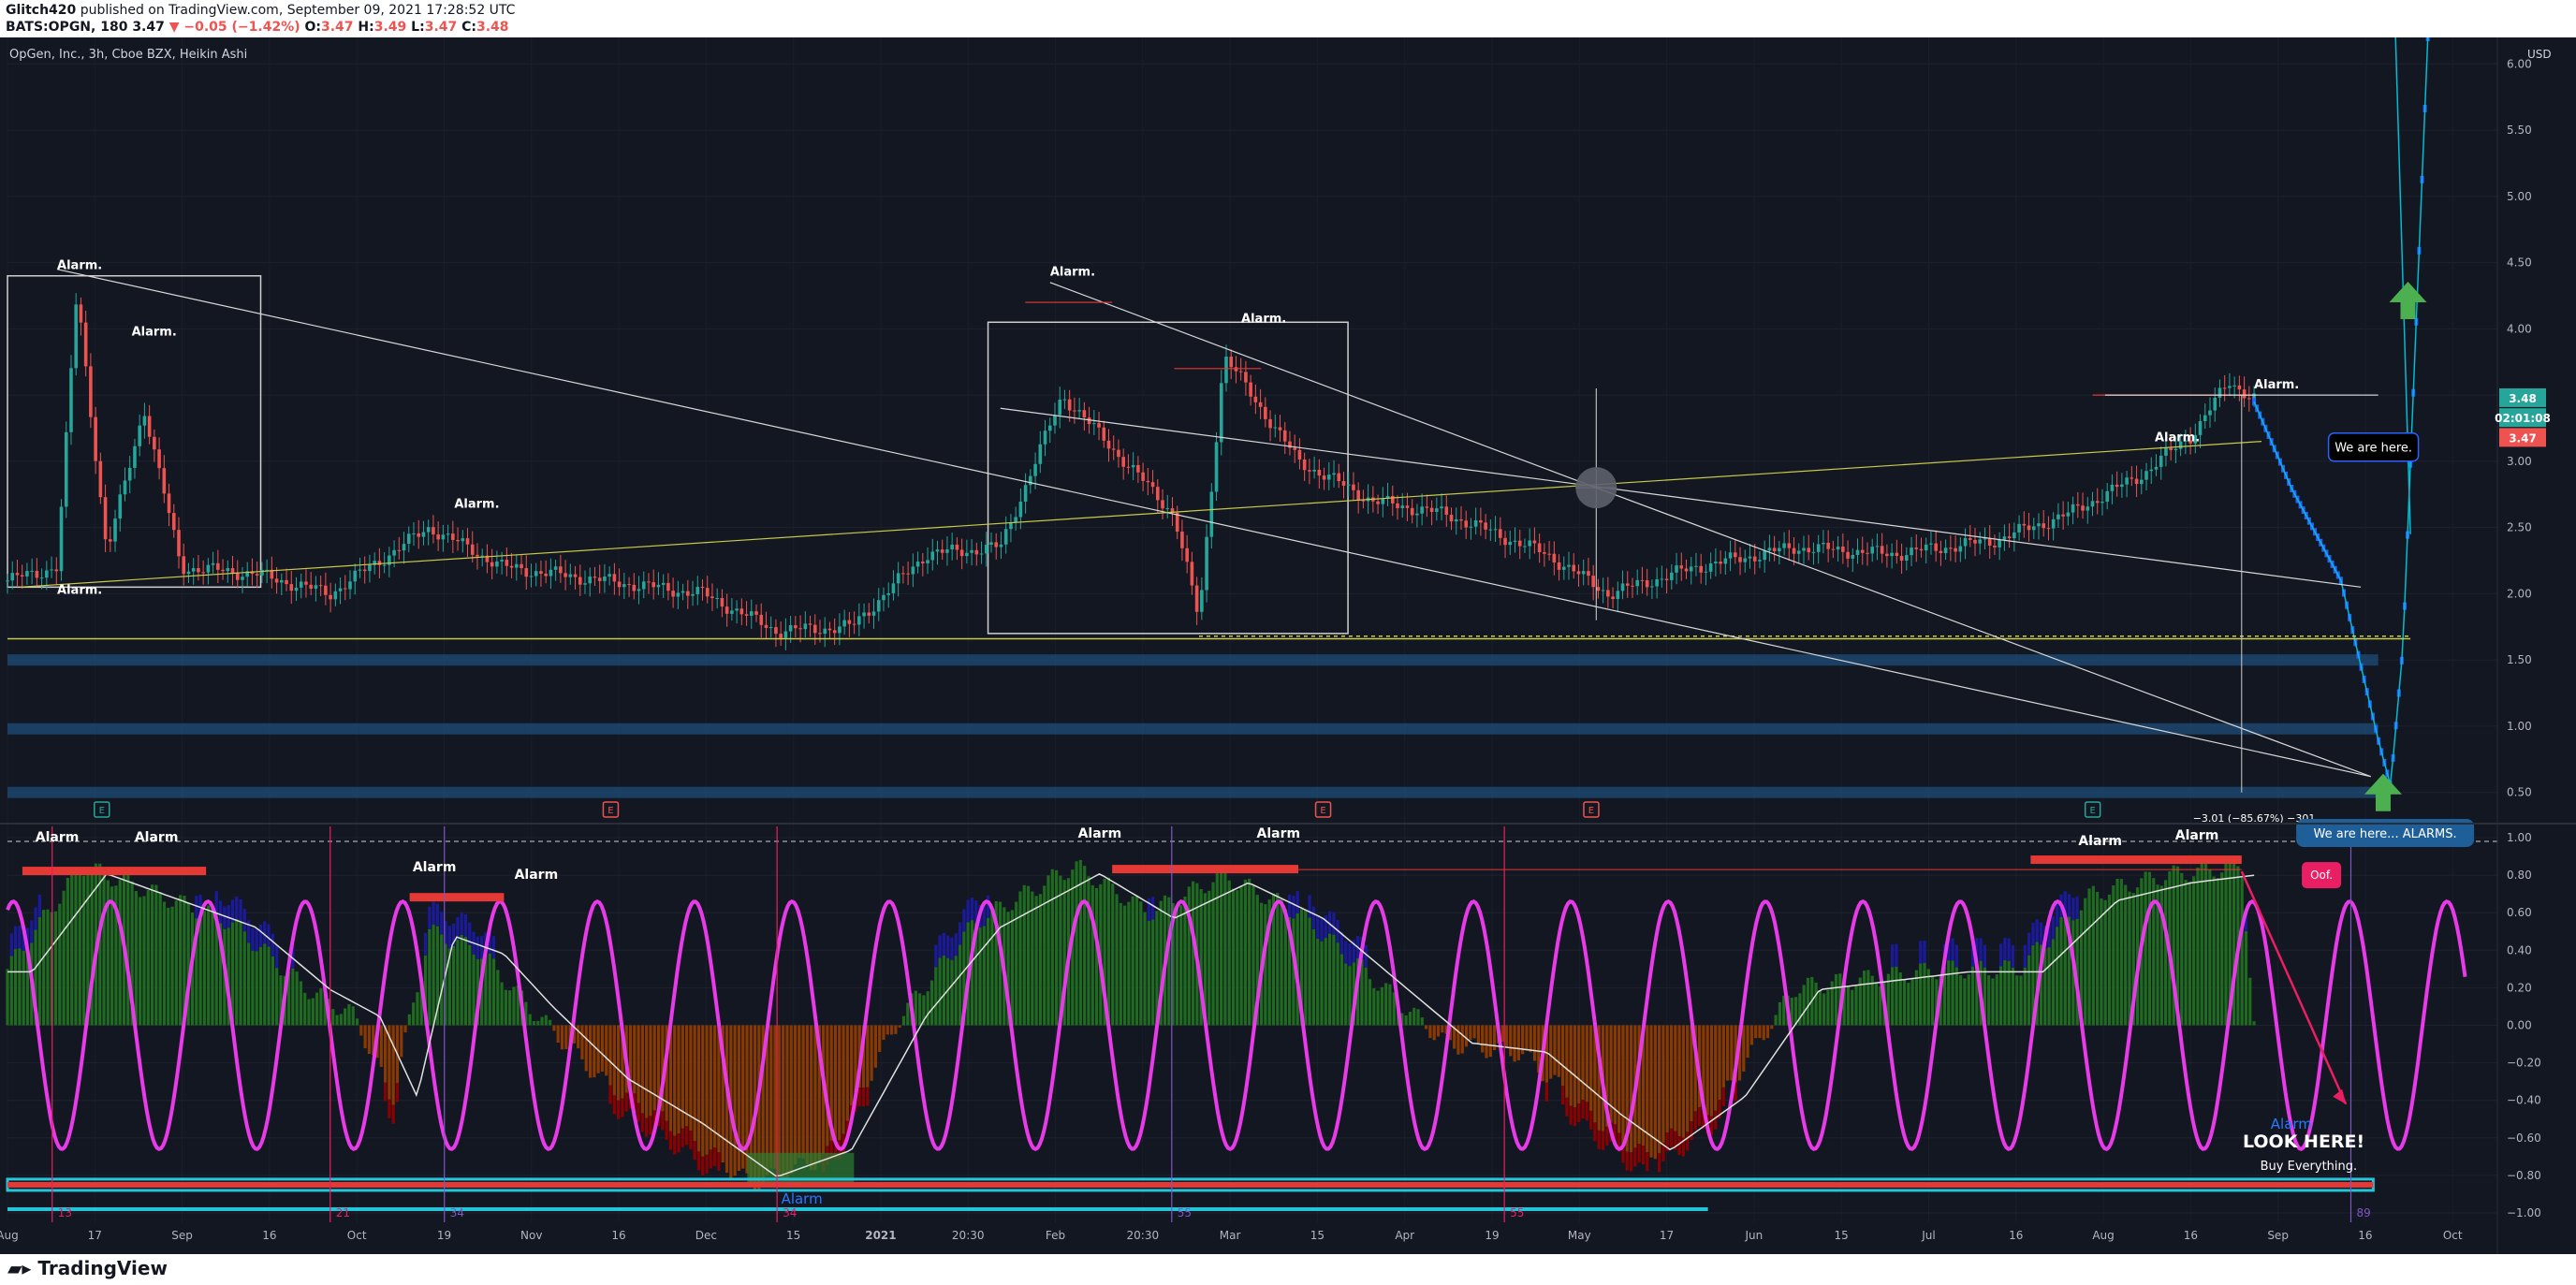  Describe the element at coordinates (41, 10) in the screenshot. I see `author-name: Glitch420` at that location.